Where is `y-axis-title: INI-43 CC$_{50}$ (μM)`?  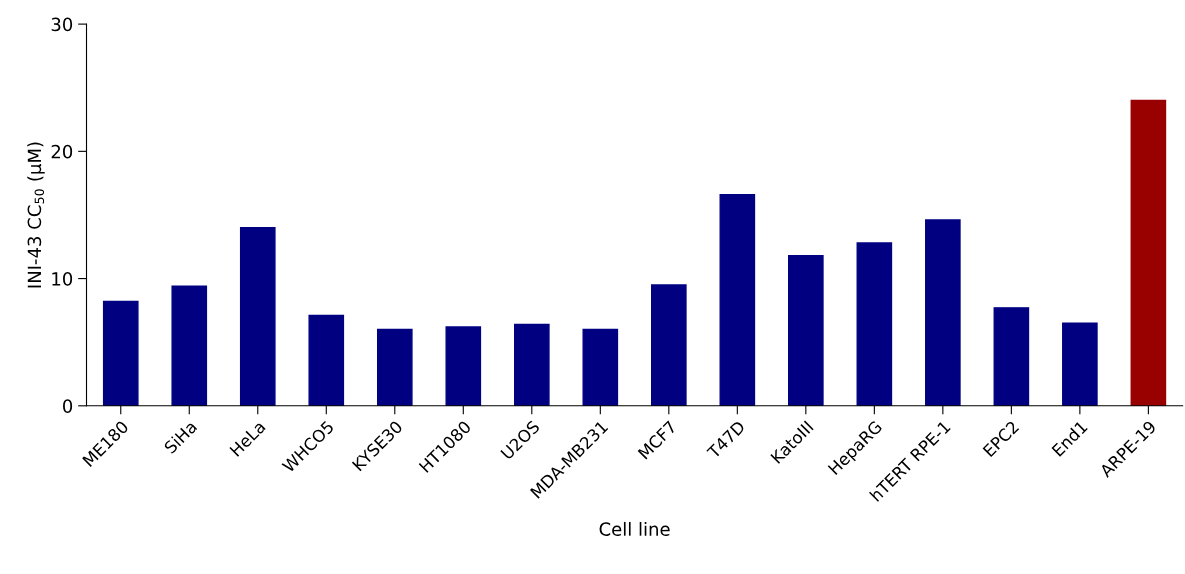 y-axis-title: INI-43 CC$_{50}$ (μM) is located at coordinates (36, 215).